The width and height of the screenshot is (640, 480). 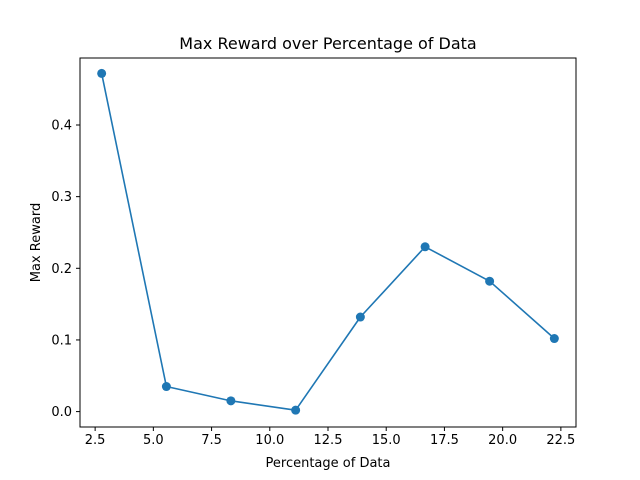 I want to click on x-tick-label: 22.5, so click(x=560, y=440).